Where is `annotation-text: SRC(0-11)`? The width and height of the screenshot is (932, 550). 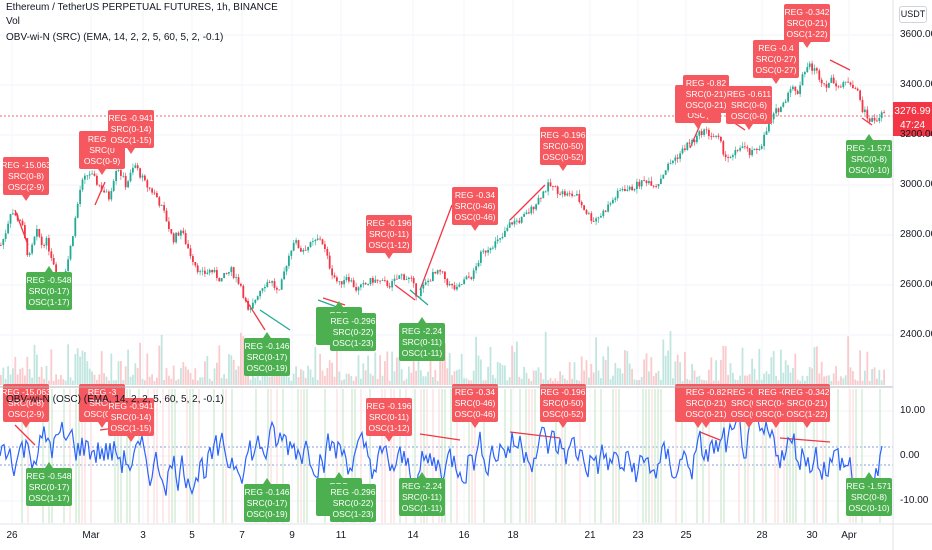 annotation-text: SRC(0-11) is located at coordinates (389, 234).